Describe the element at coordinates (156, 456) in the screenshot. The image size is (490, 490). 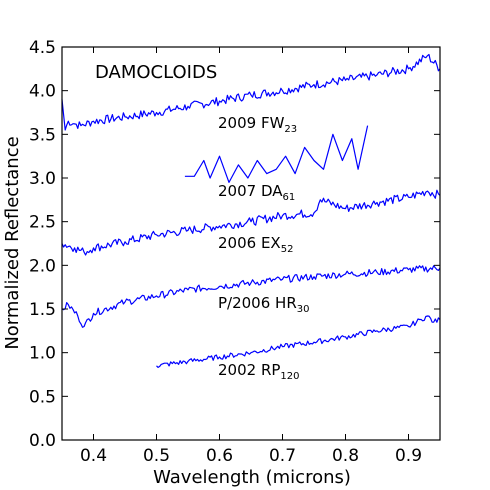
I see `x-tick-label: 0.5` at that location.